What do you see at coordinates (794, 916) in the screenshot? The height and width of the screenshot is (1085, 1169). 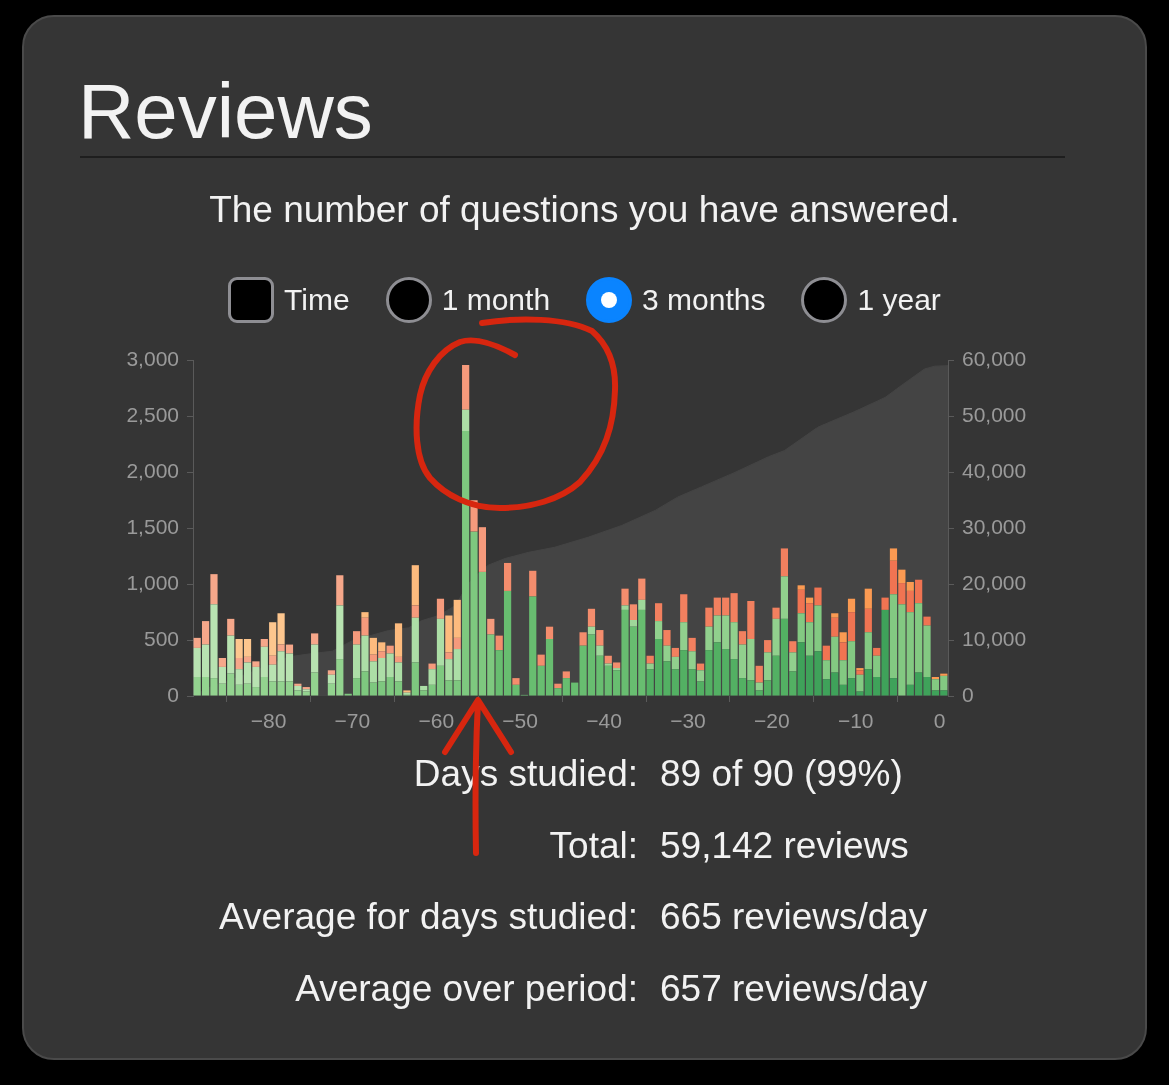 I see `text: 665 reviews/day` at bounding box center [794, 916].